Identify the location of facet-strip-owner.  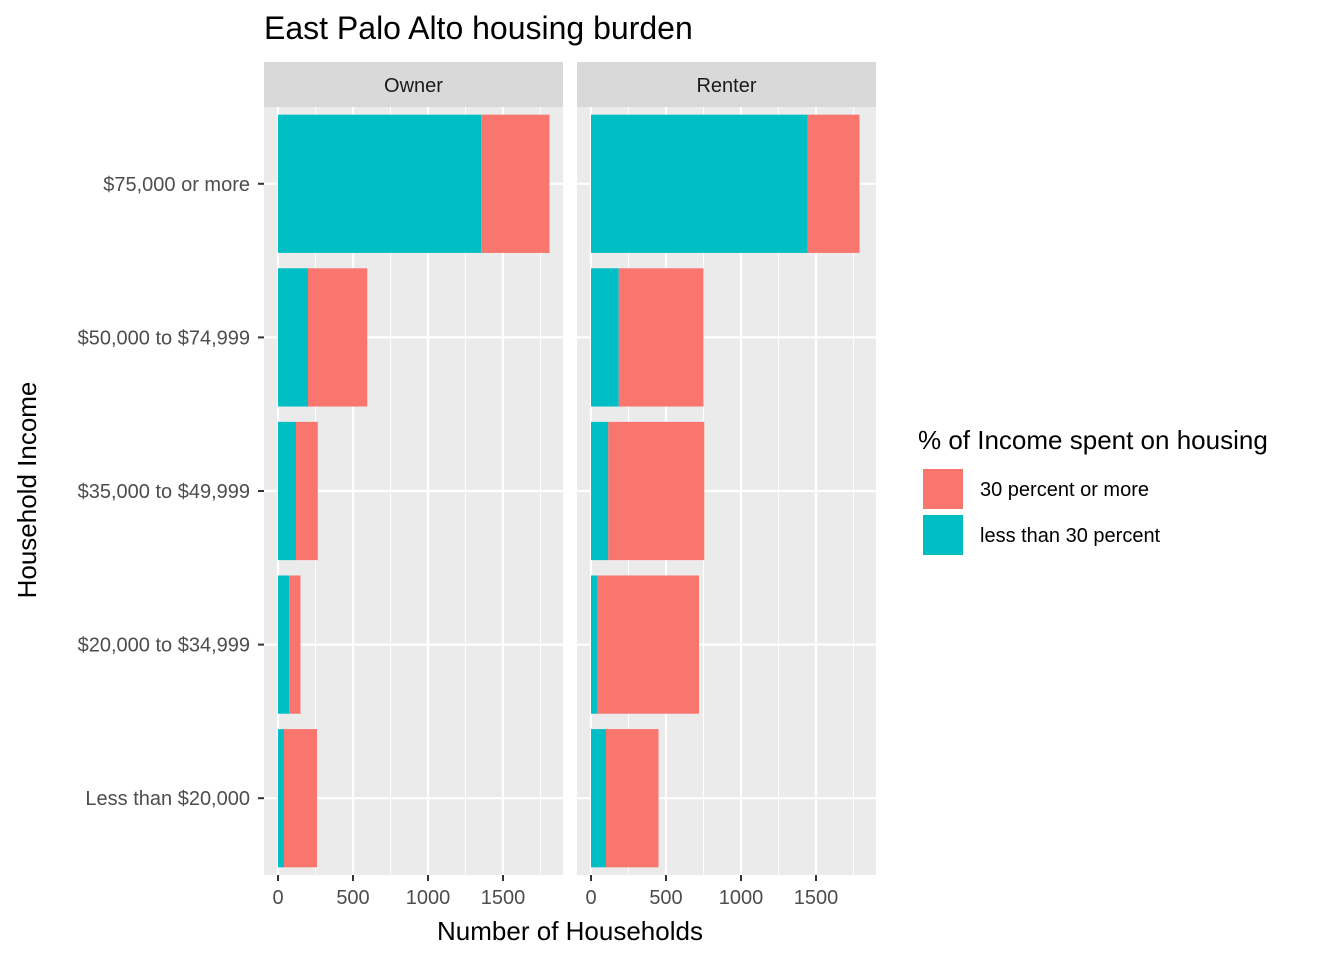
(413, 84).